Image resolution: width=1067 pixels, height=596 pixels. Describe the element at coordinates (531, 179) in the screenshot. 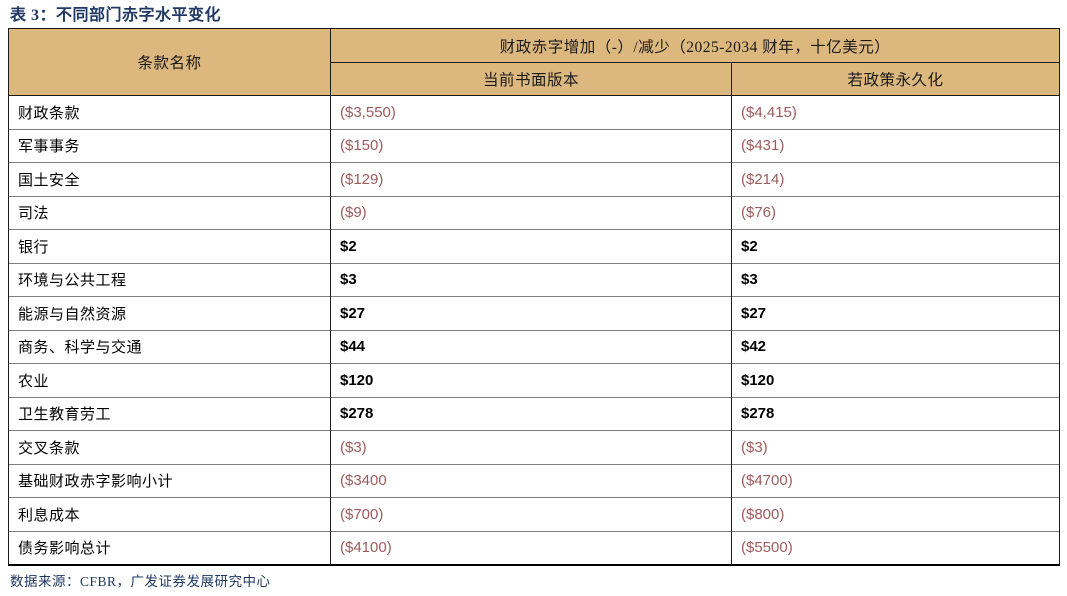

I see `current-value-cell: ($129)` at that location.